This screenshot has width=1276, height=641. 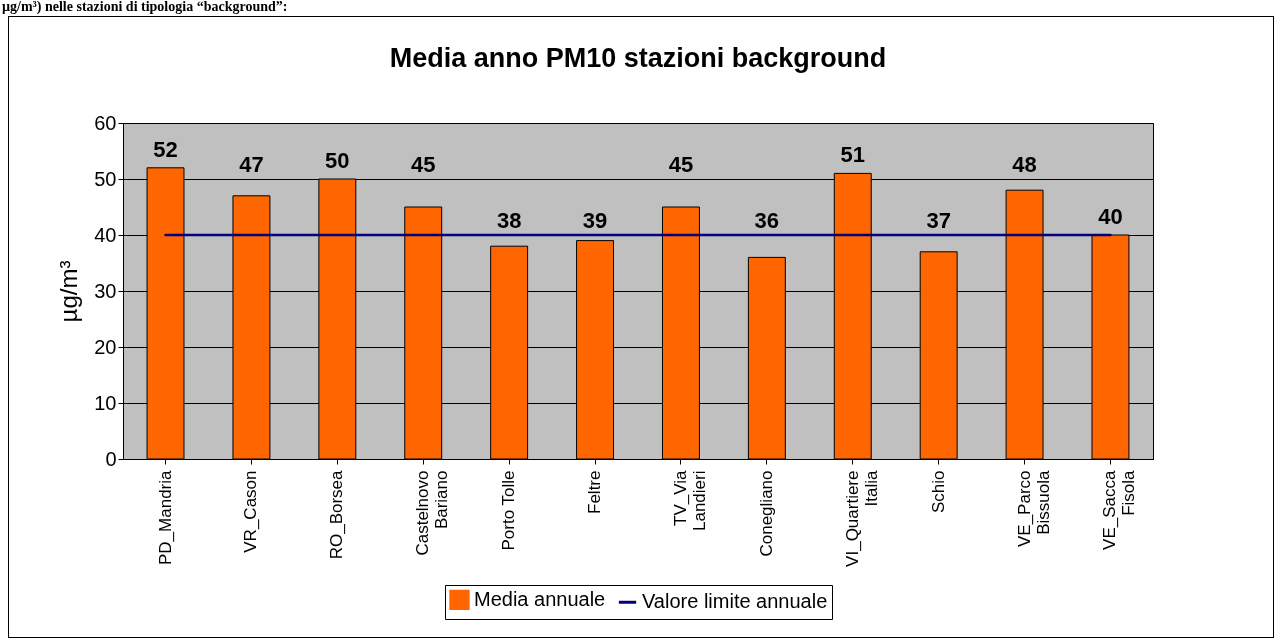 What do you see at coordinates (938, 220) in the screenshot?
I see `data-label: 37` at bounding box center [938, 220].